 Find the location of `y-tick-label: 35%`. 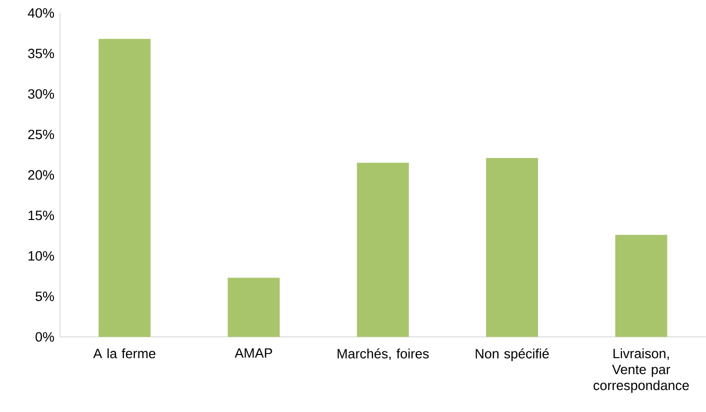

y-tick-label: 35% is located at coordinates (41, 53).